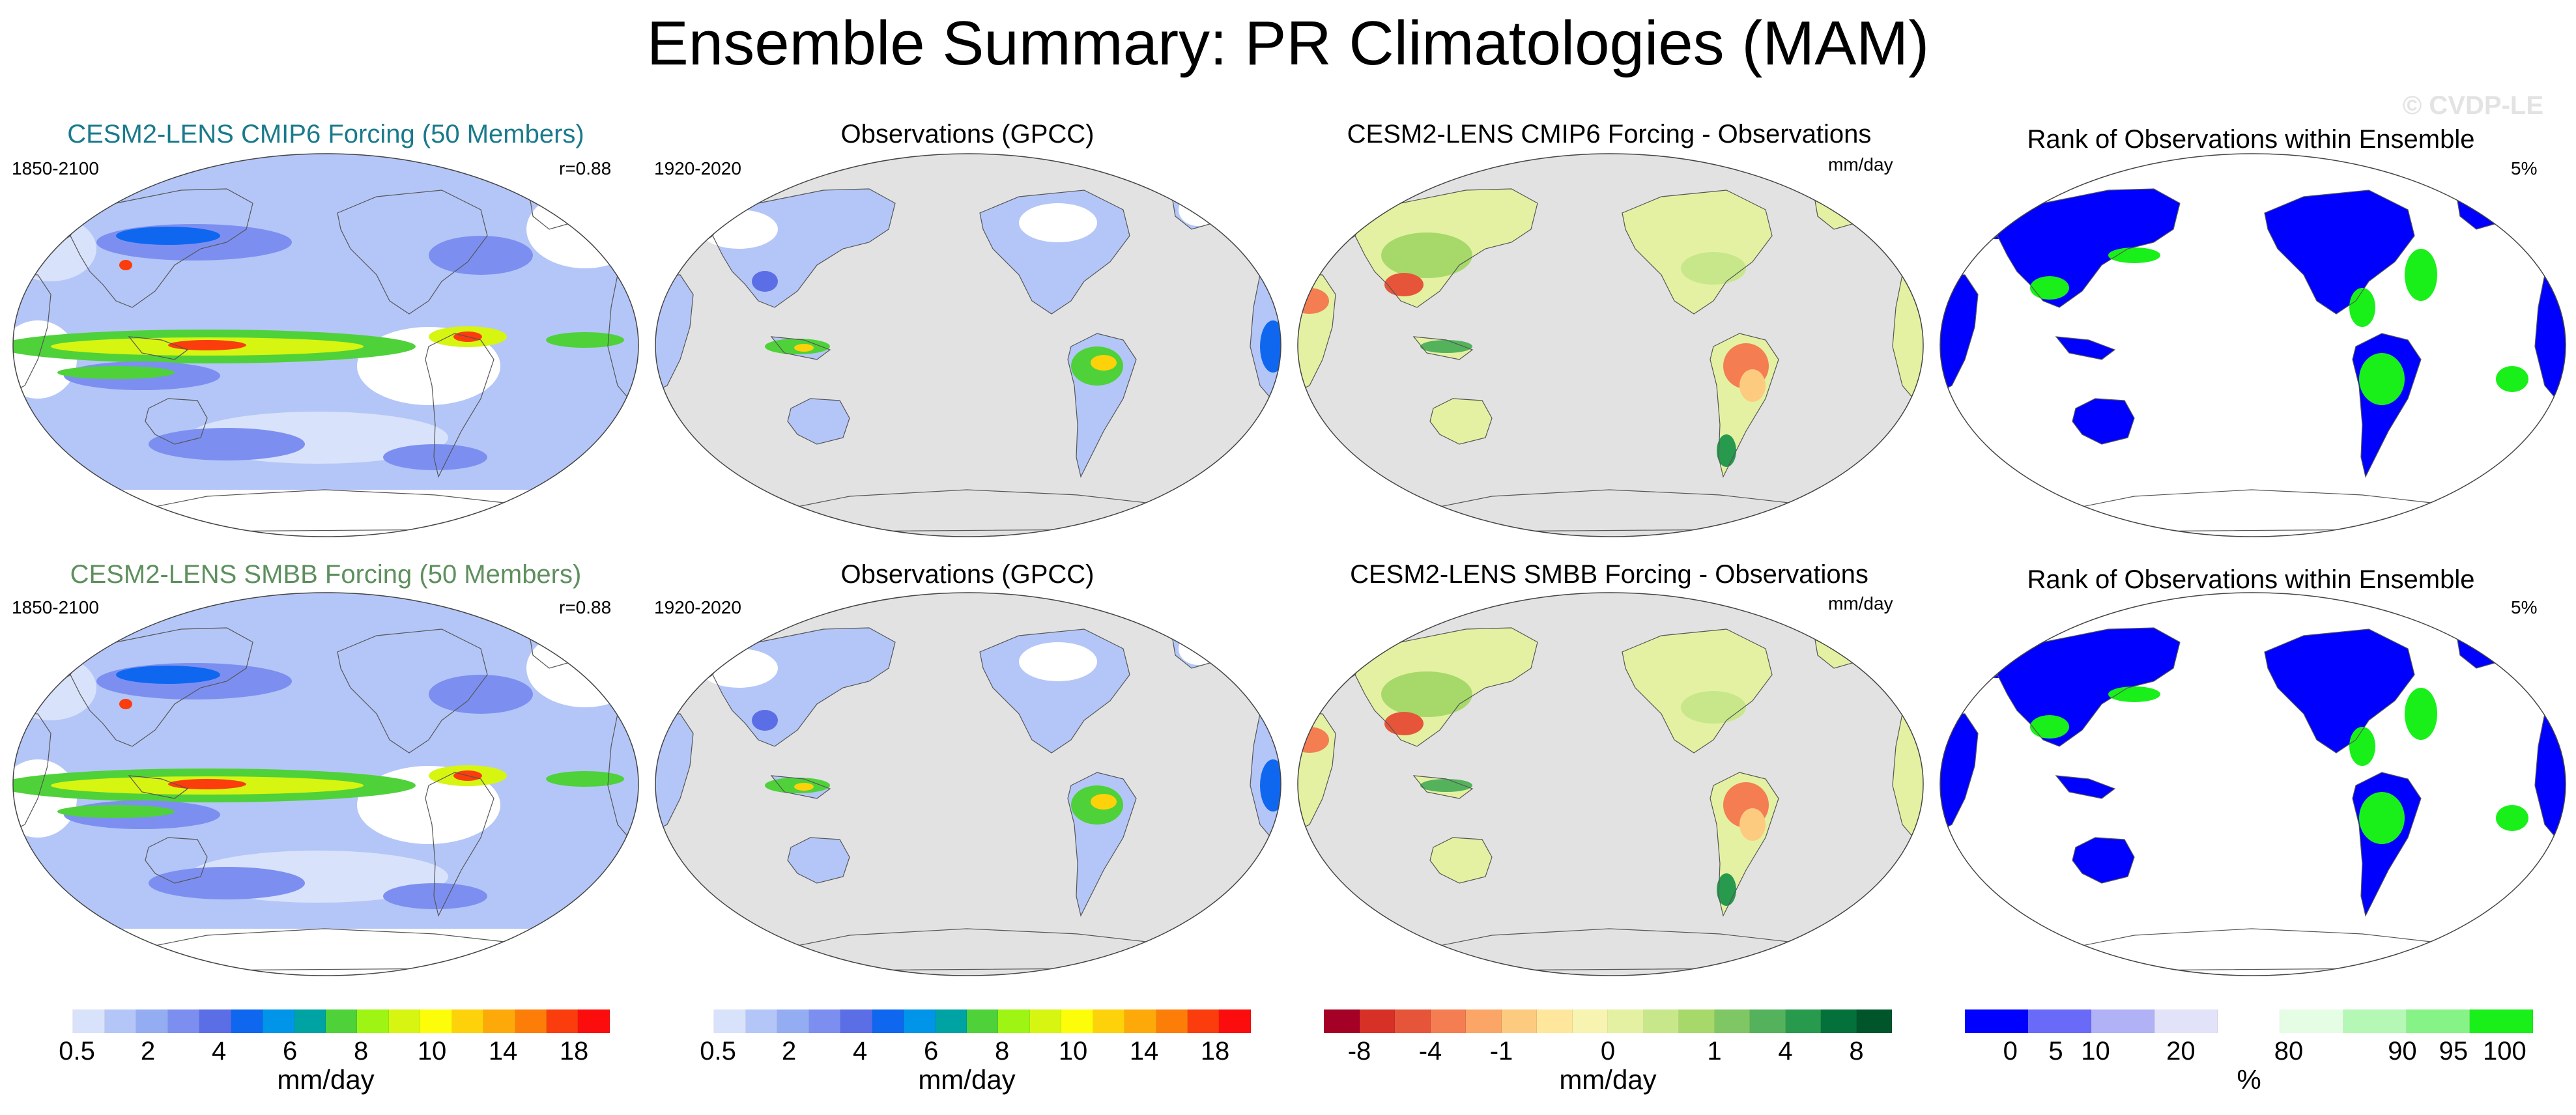 Image resolution: width=2576 pixels, height=1115 pixels. What do you see at coordinates (2252, 784) in the screenshot?
I see `map-row2-rank` at bounding box center [2252, 784].